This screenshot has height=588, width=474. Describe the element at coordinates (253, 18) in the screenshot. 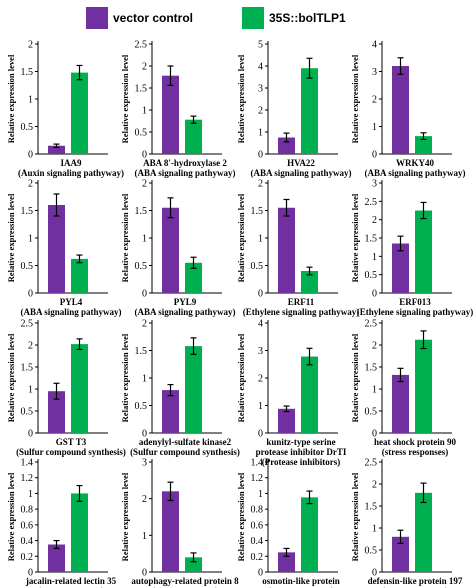

I see `legend-swatch-35s-boltlp1` at that location.